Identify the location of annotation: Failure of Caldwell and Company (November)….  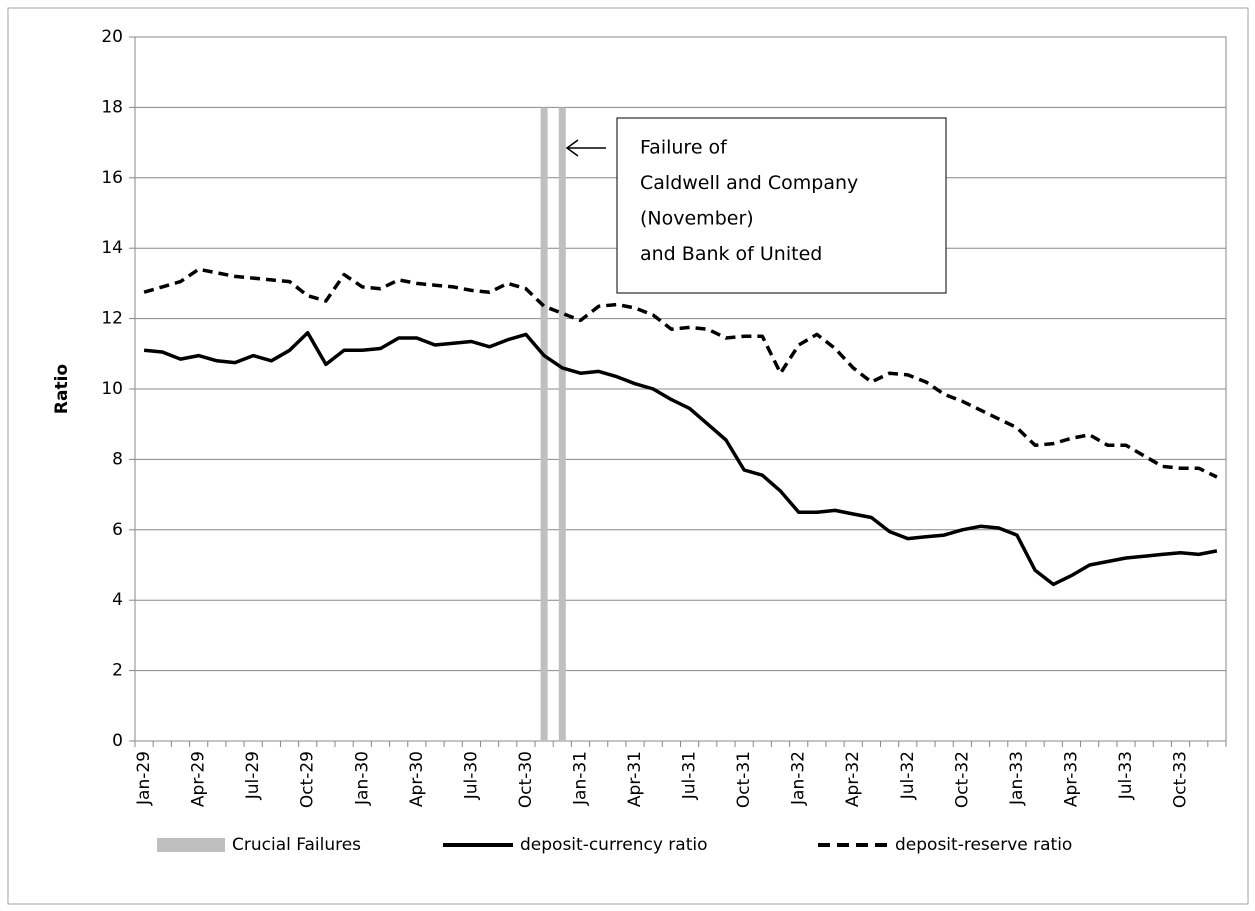
(756, 205).